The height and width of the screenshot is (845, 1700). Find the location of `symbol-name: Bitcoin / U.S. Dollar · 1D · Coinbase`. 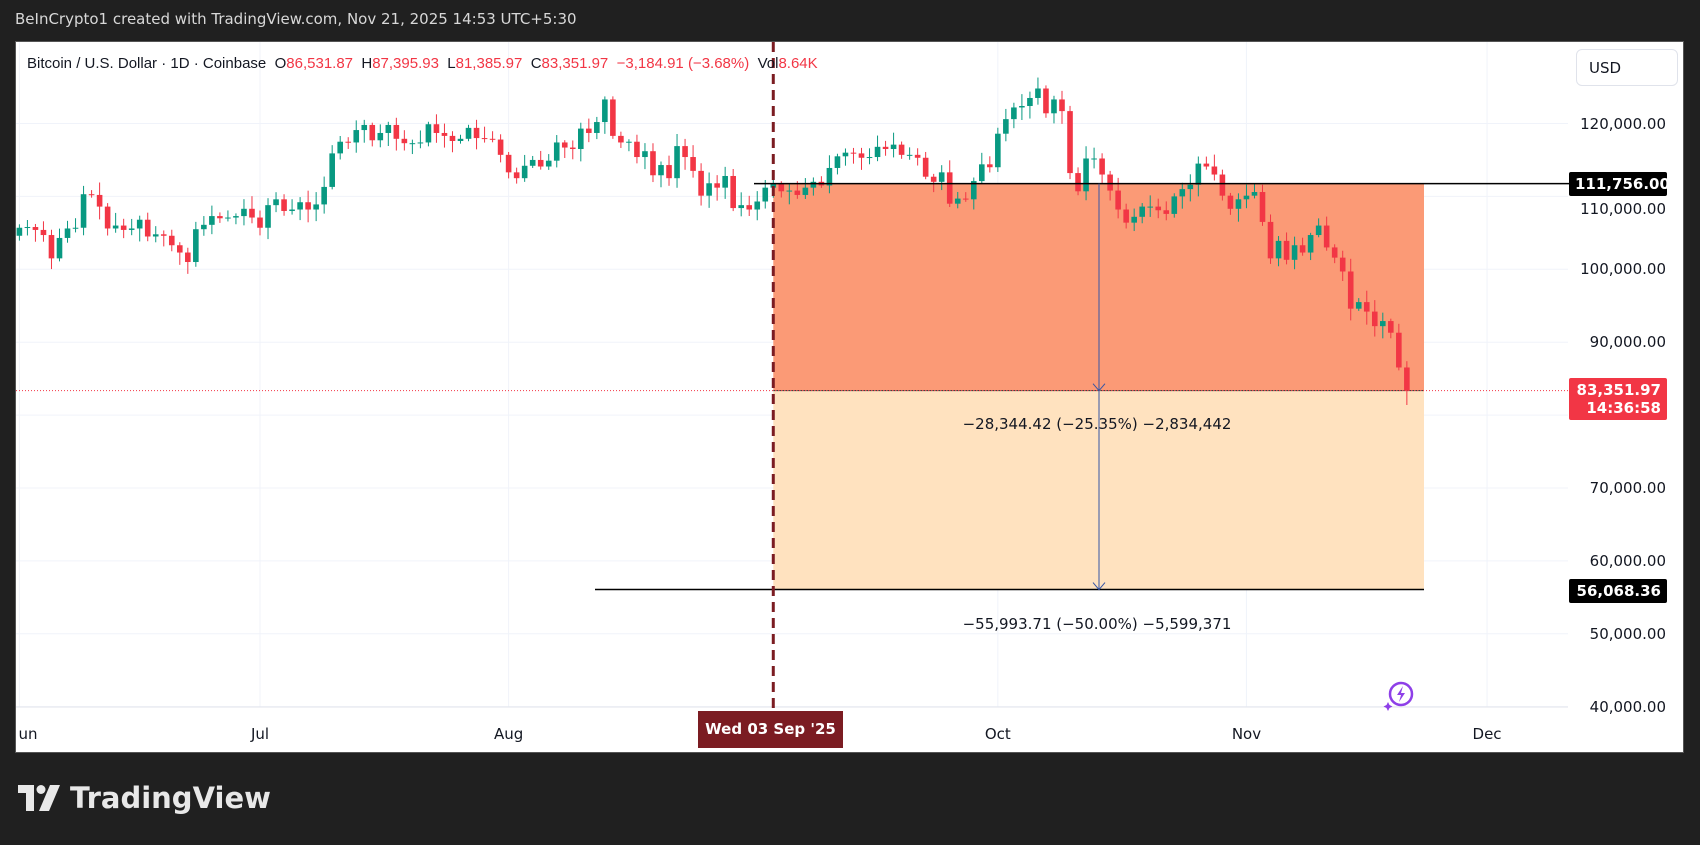

symbol-name: Bitcoin / U.S. Dollar · 1D · Coinbase is located at coordinates (147, 63).